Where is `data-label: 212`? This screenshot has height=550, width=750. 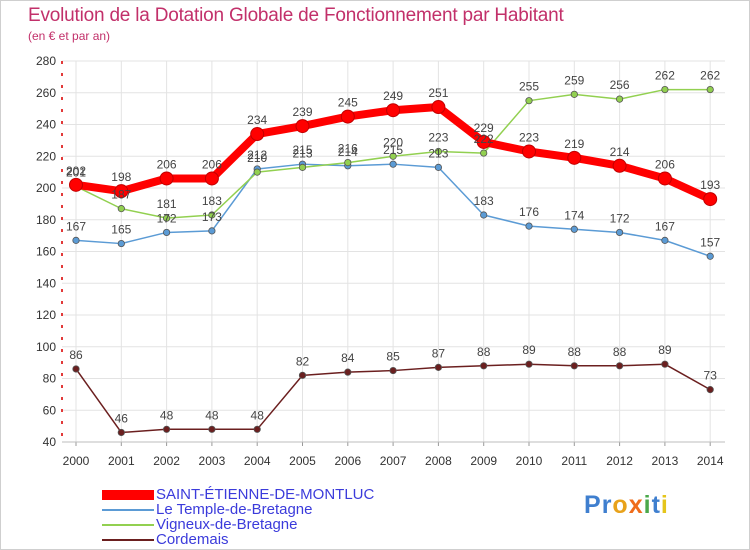
data-label: 212 is located at coordinates (257, 155).